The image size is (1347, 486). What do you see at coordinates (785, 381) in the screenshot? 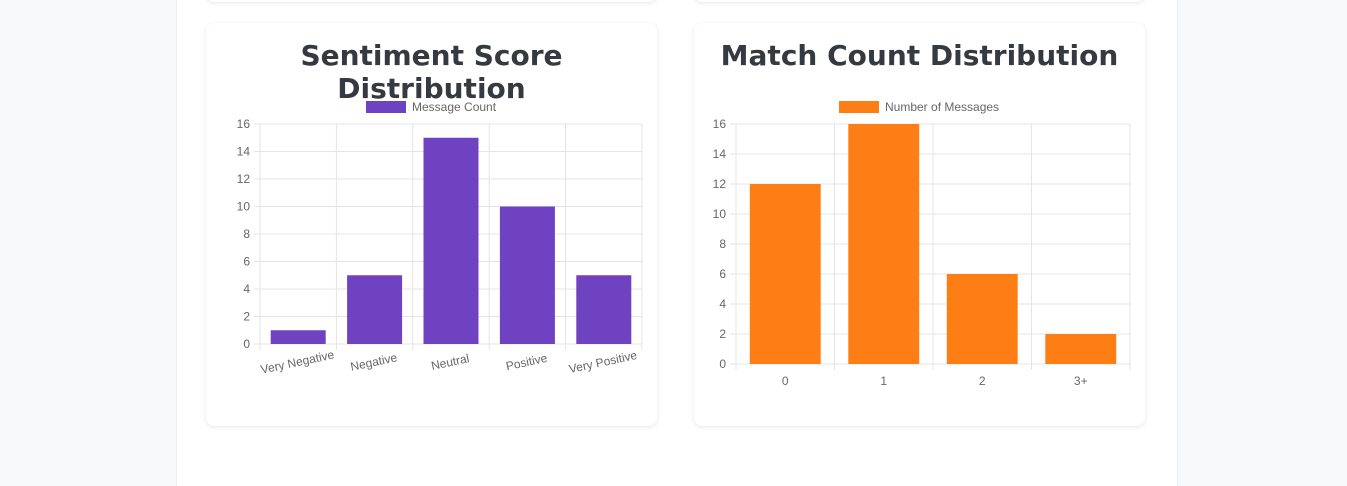
I see `x-tick-label: 0` at bounding box center [785, 381].